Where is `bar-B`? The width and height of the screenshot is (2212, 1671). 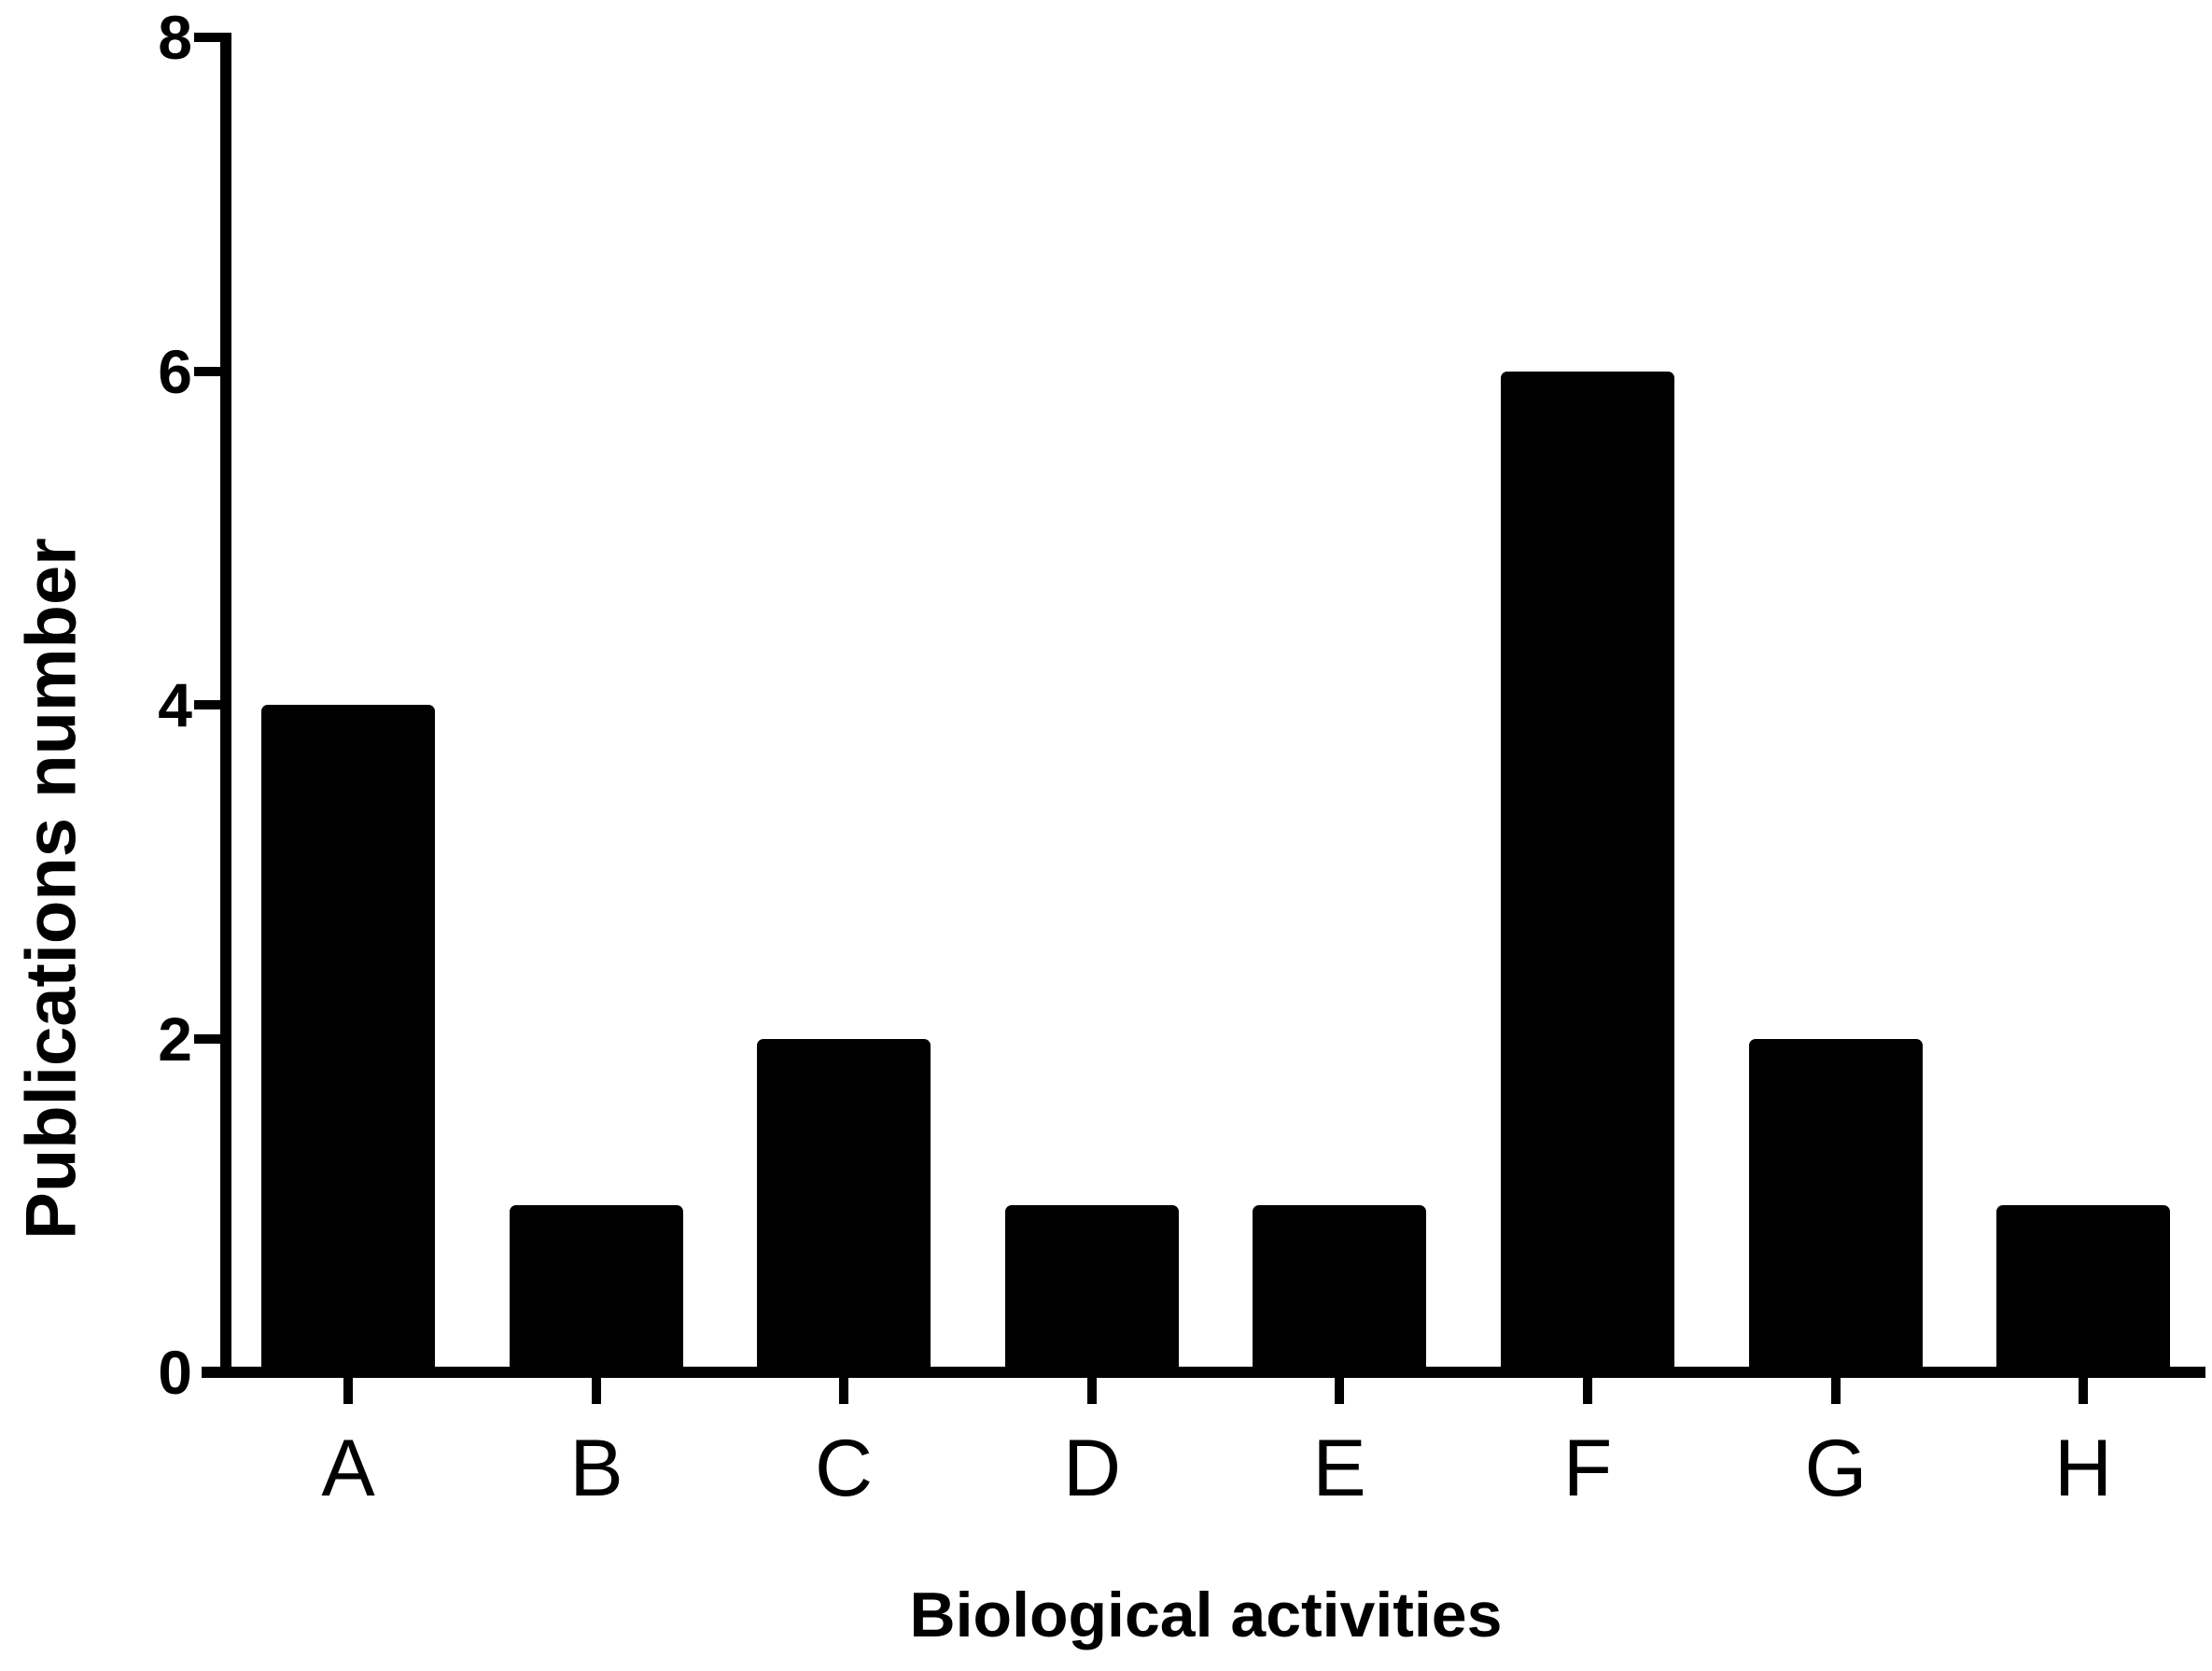 bar-B is located at coordinates (596, 1286).